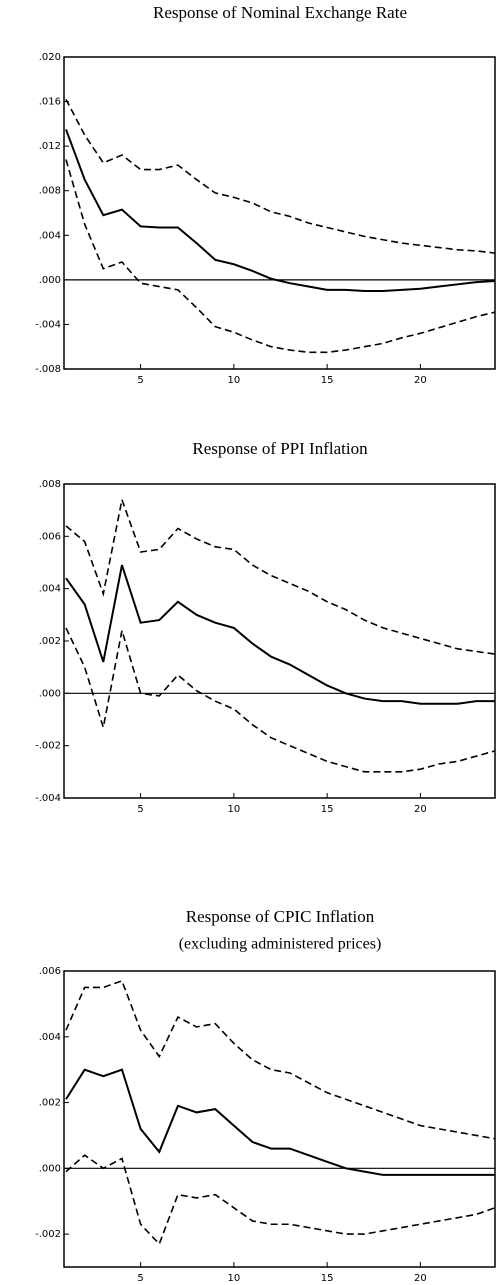 The width and height of the screenshot is (496, 1285). Describe the element at coordinates (50, 102) in the screenshot. I see `y-tick-label: .016` at that location.